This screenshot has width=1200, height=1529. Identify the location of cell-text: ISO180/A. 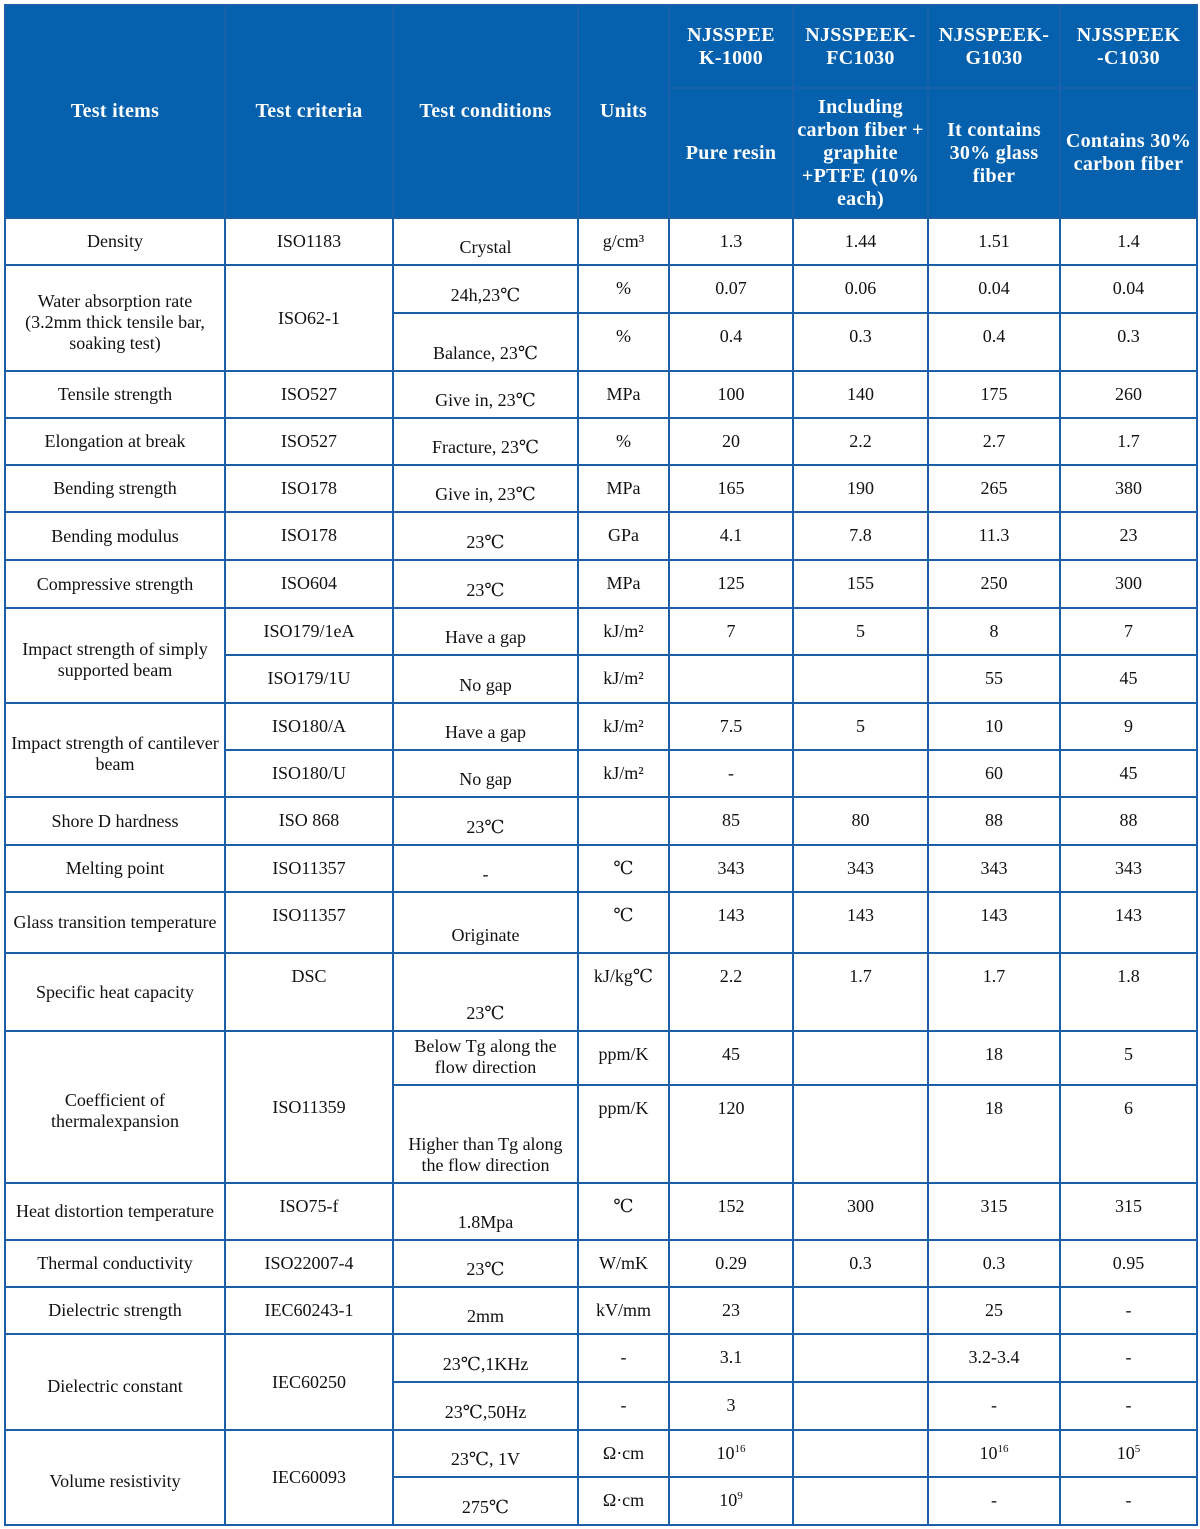
(308, 726).